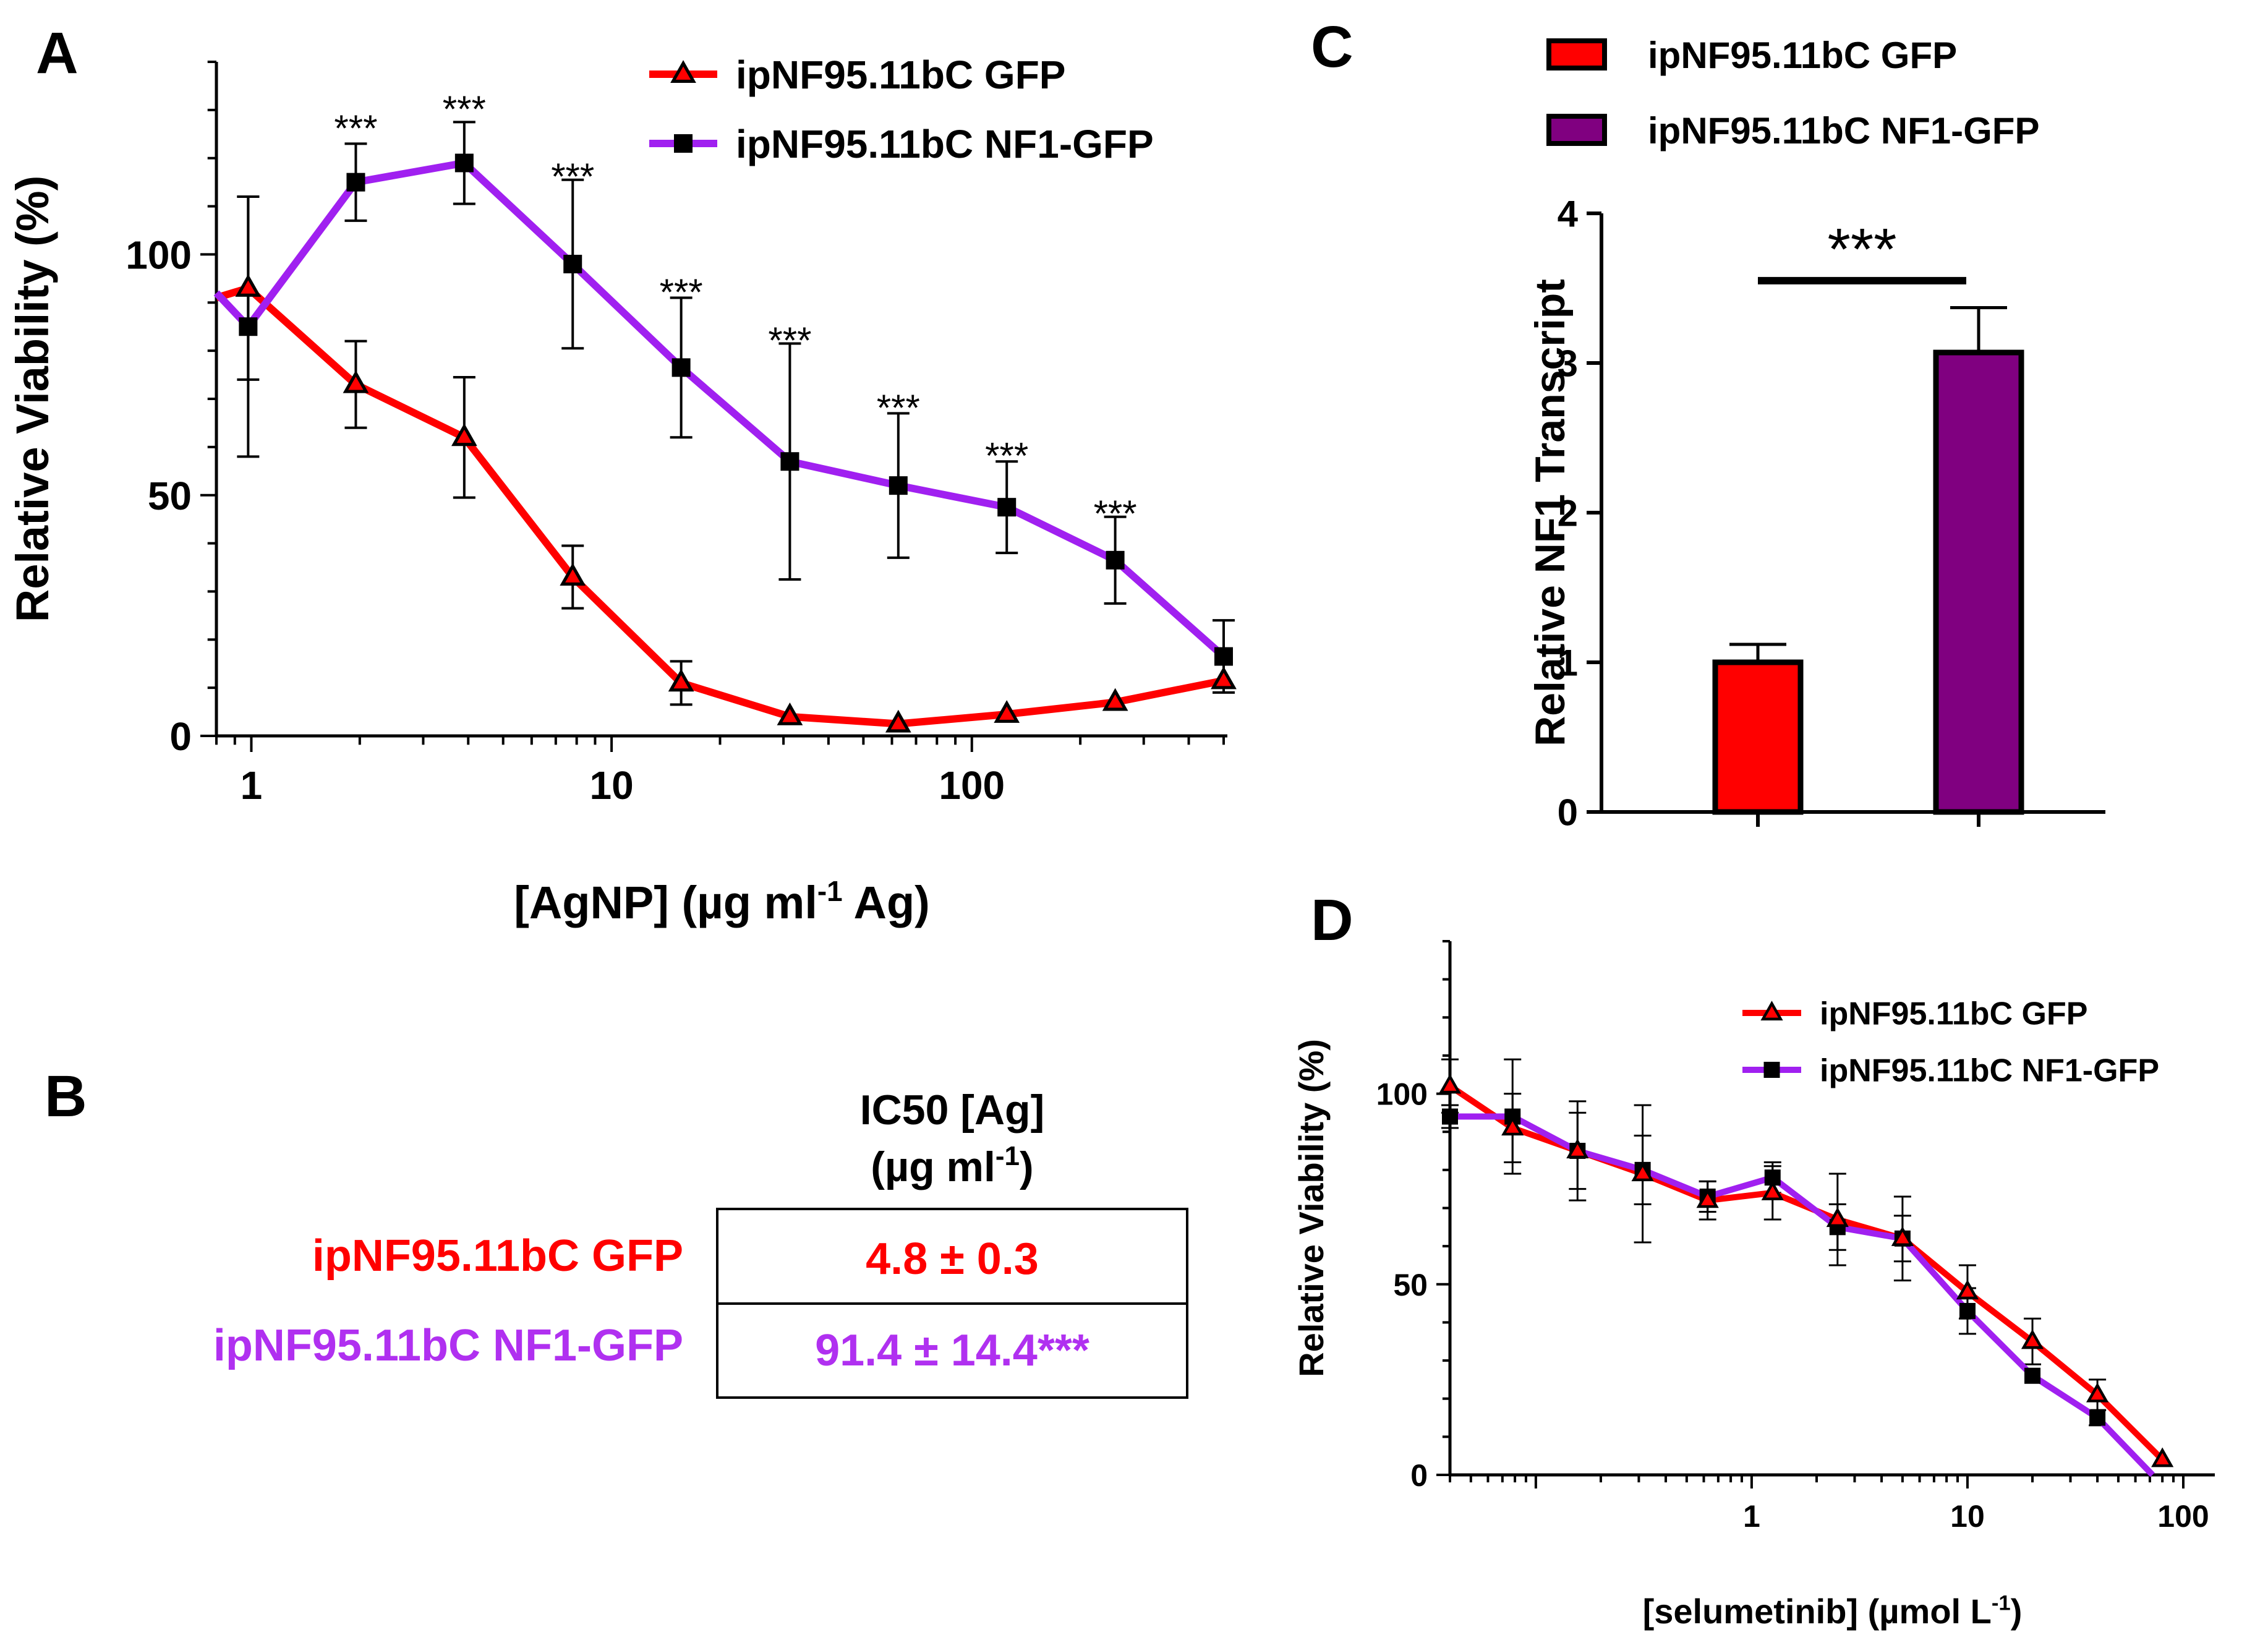  What do you see at coordinates (952, 1351) in the screenshot?
I see `ic50-row-nf1-value: 91.4 ± 14.4***` at bounding box center [952, 1351].